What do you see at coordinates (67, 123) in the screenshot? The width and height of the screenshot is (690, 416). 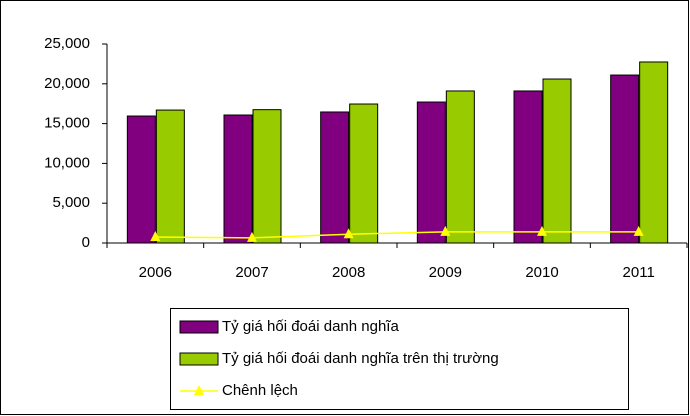 I see `y-tick-label: 15,000` at bounding box center [67, 123].